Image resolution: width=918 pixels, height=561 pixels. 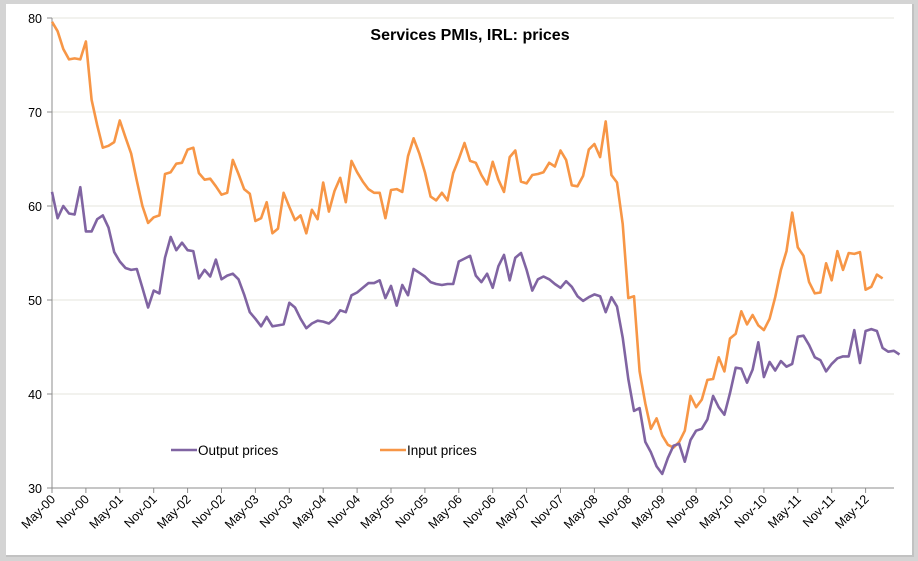 What do you see at coordinates (751, 511) in the screenshot?
I see `x-tick-label: Nov-10` at bounding box center [751, 511].